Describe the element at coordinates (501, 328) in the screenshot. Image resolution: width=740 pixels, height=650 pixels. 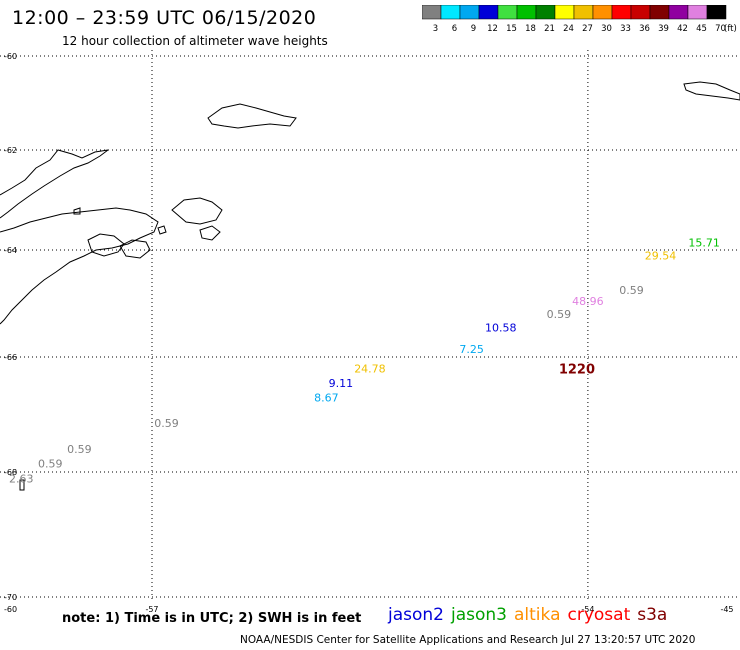
I see `swh-label: 10.58` at that location.